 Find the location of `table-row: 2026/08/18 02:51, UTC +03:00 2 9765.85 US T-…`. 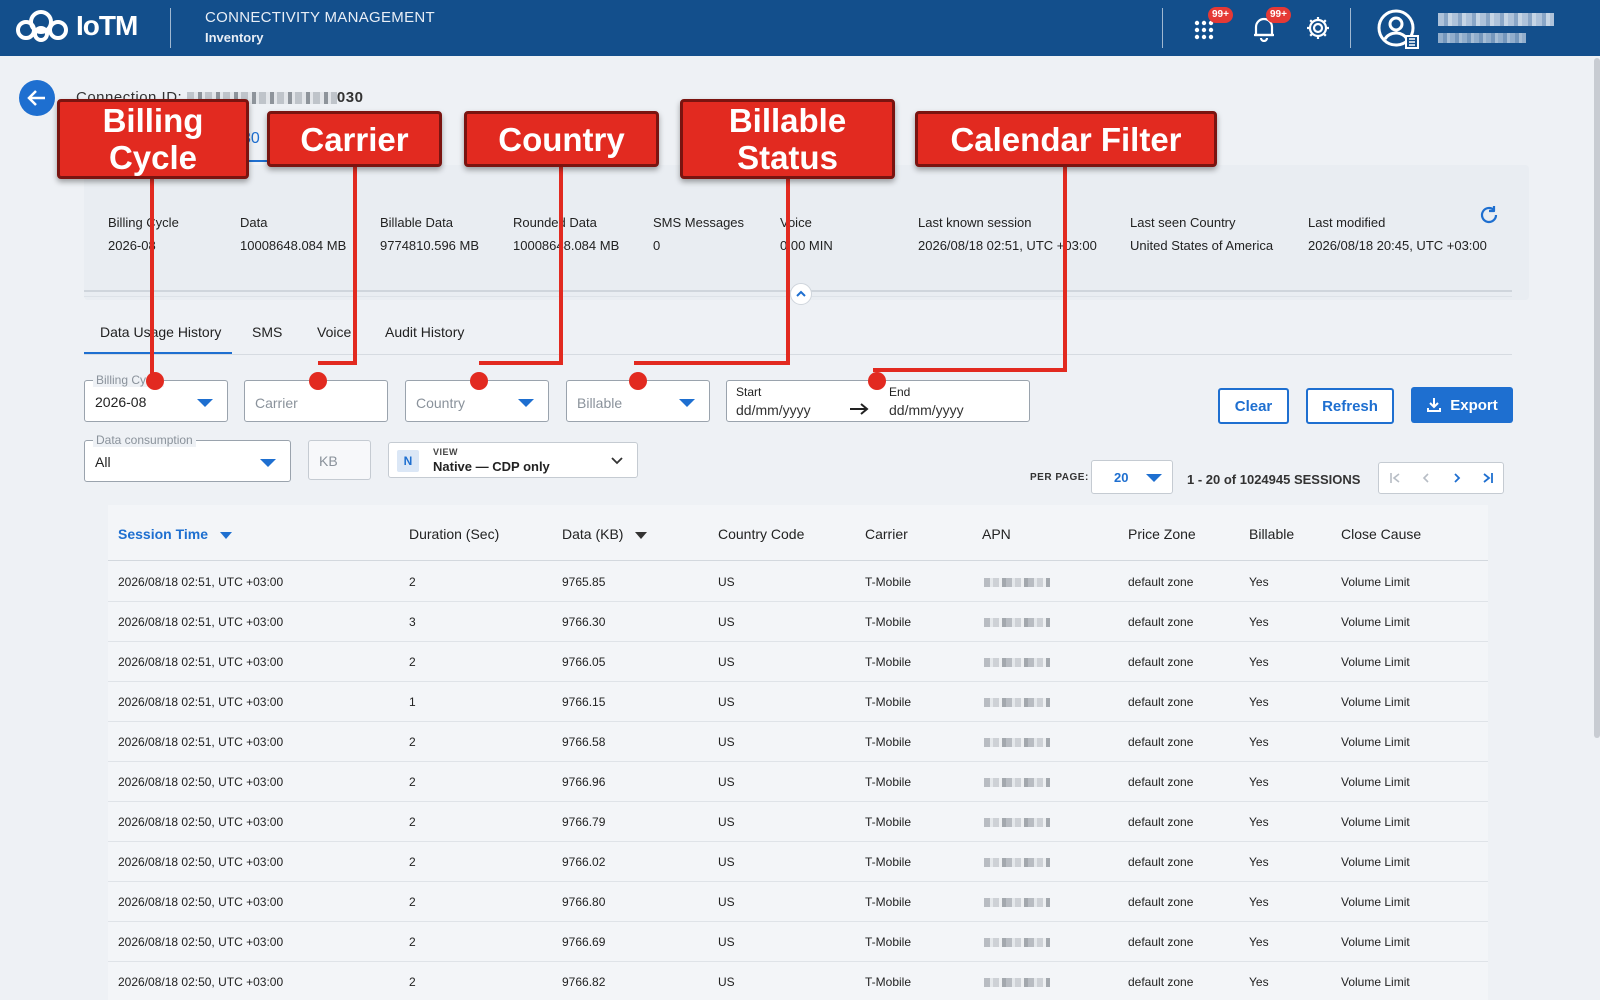

table-row: 2026/08/18 02:51, UTC +03:00 2 9765.85 US T-… is located at coordinates (798, 582).